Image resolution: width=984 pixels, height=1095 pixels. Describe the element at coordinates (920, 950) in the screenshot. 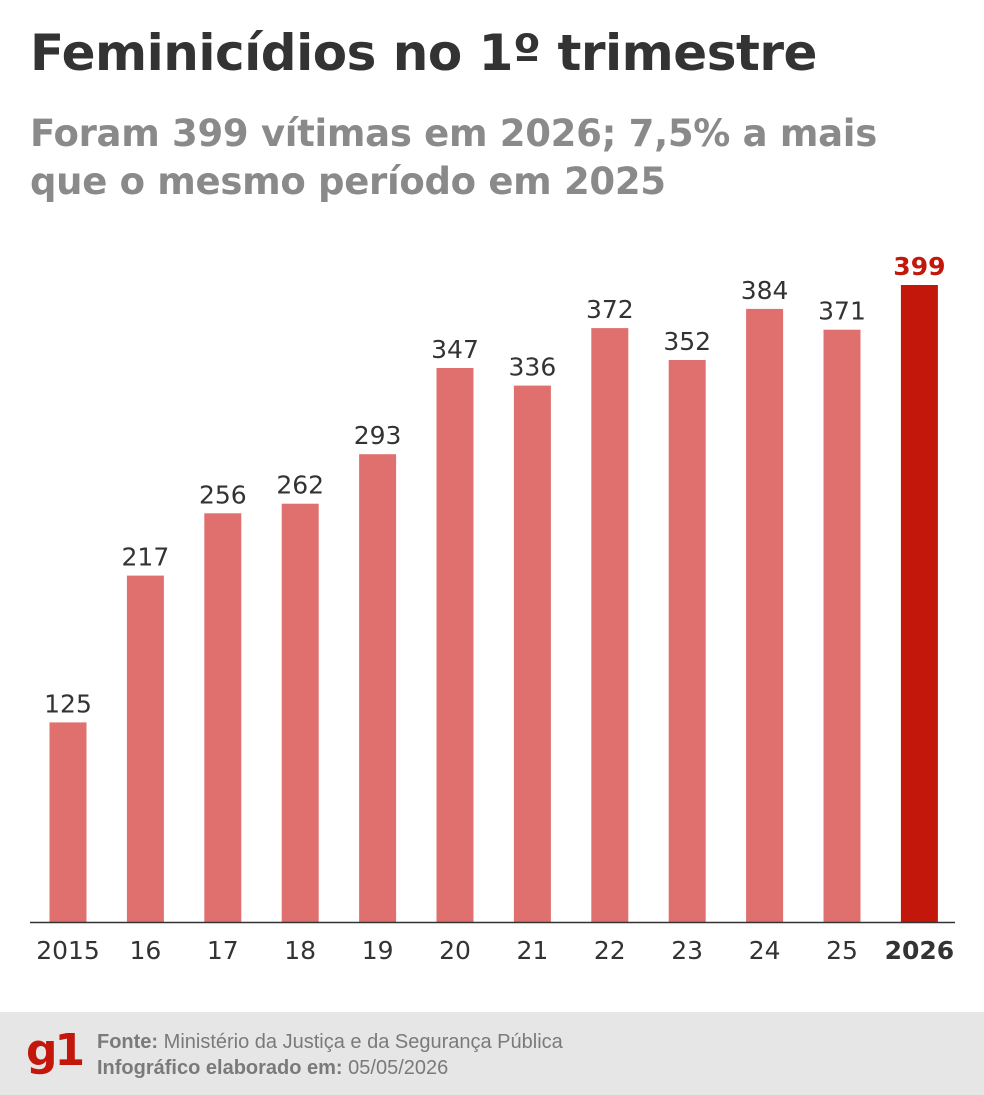

I see `x-tick-label: 2026` at that location.